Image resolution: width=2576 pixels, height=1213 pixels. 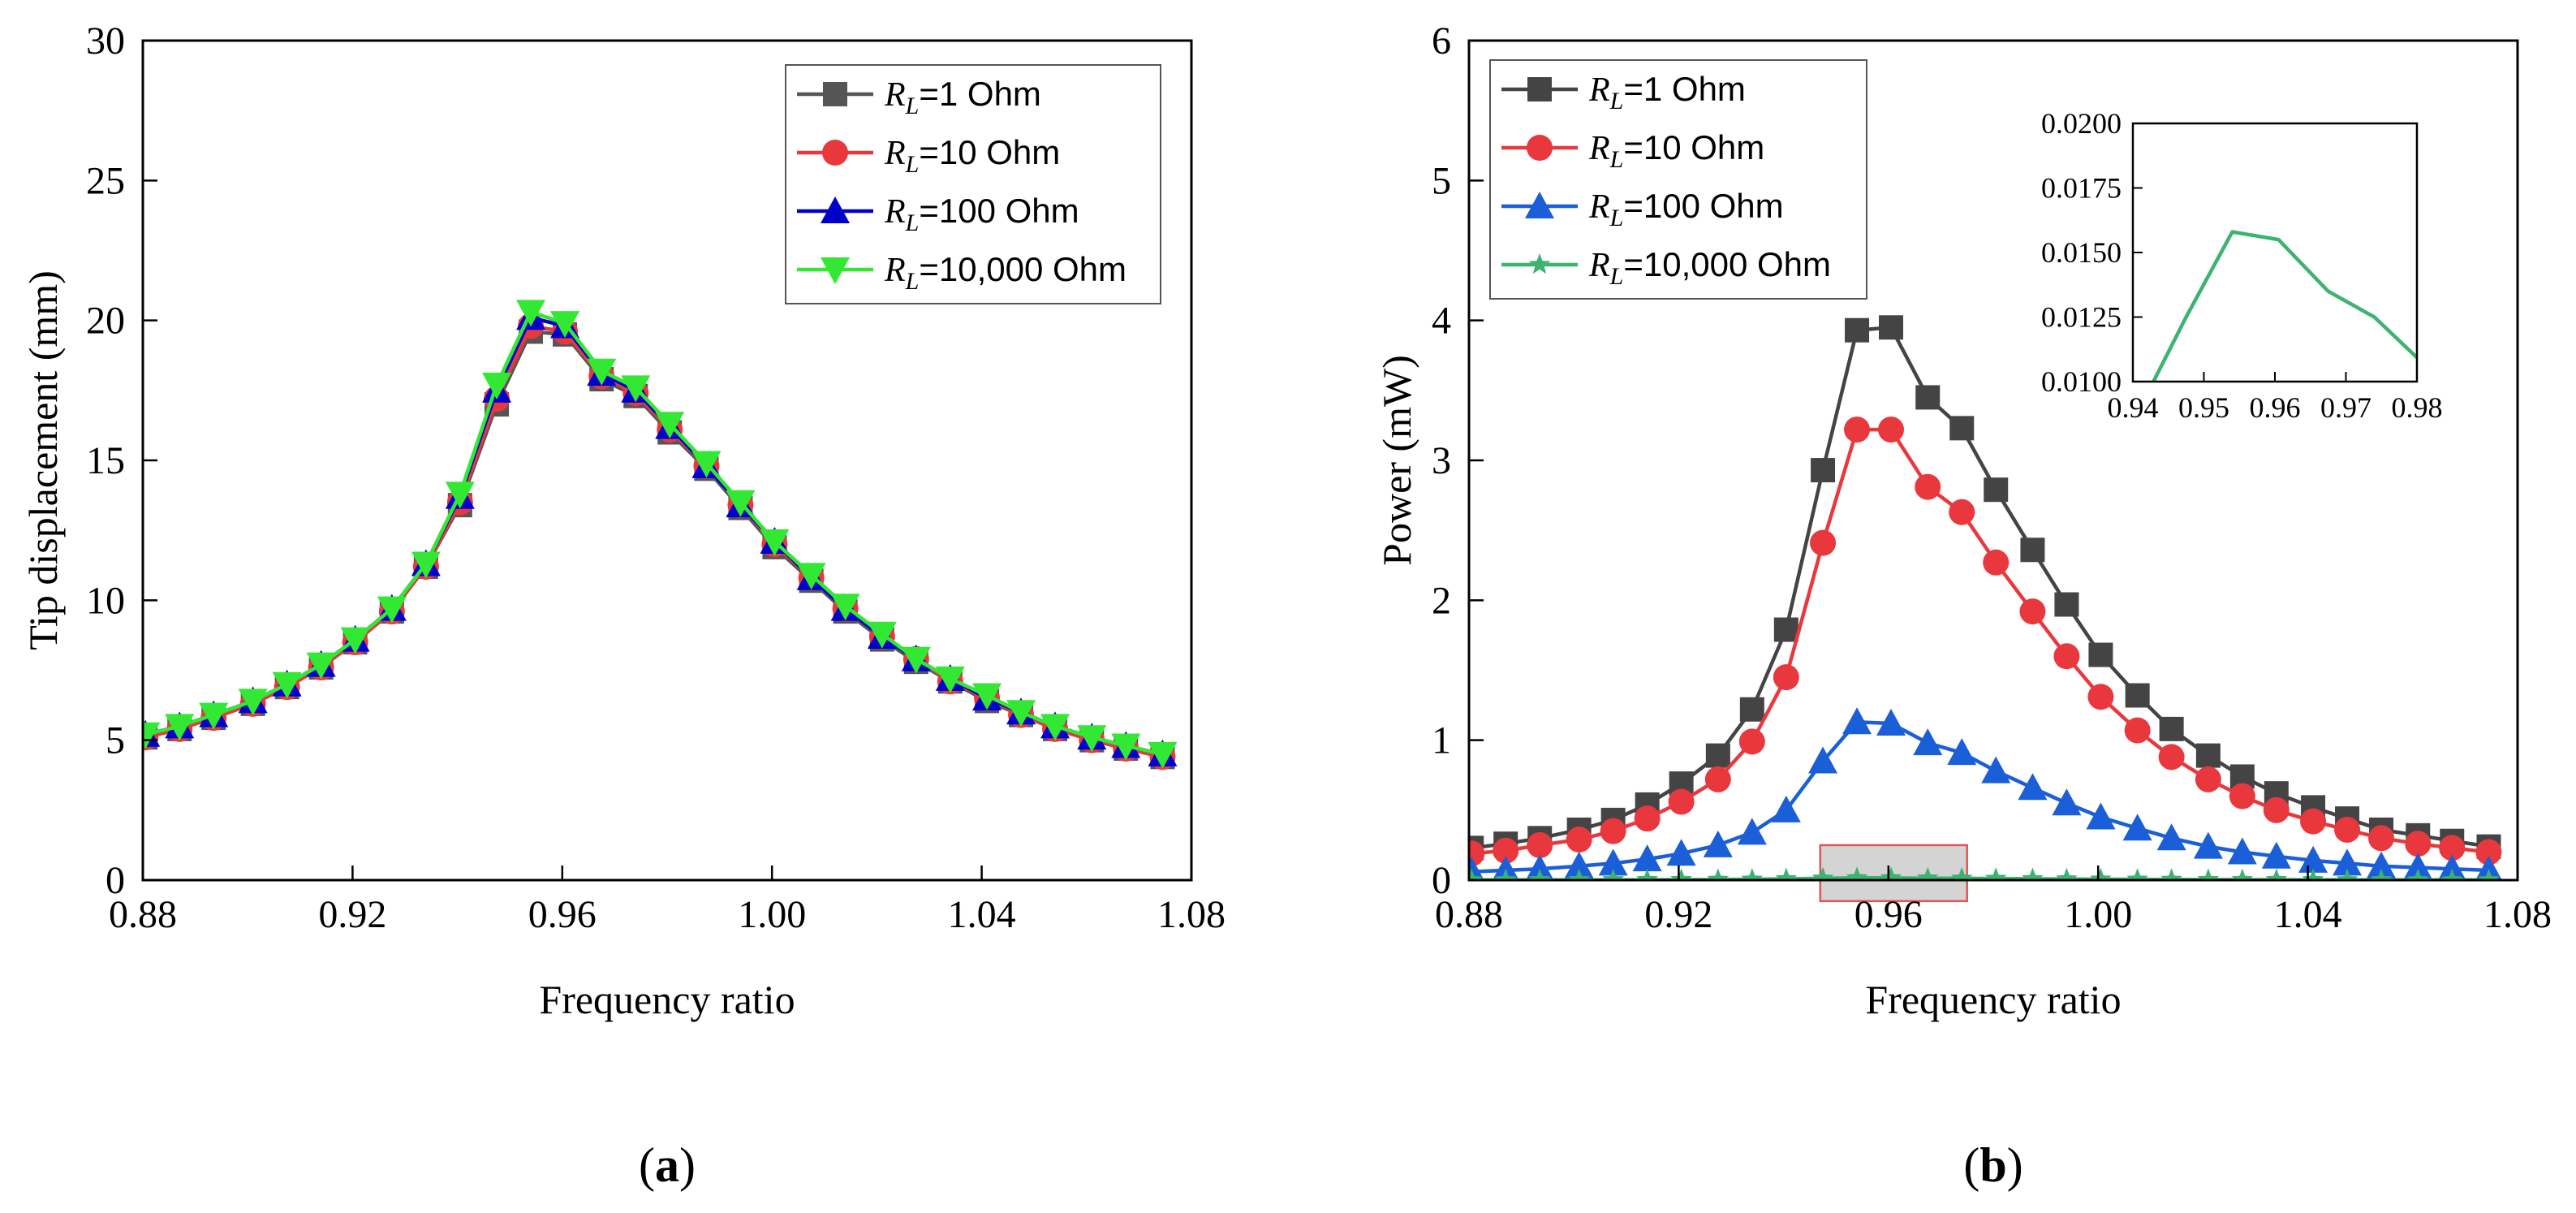 I want to click on panel-b-highlight-region, so click(x=1894, y=873).